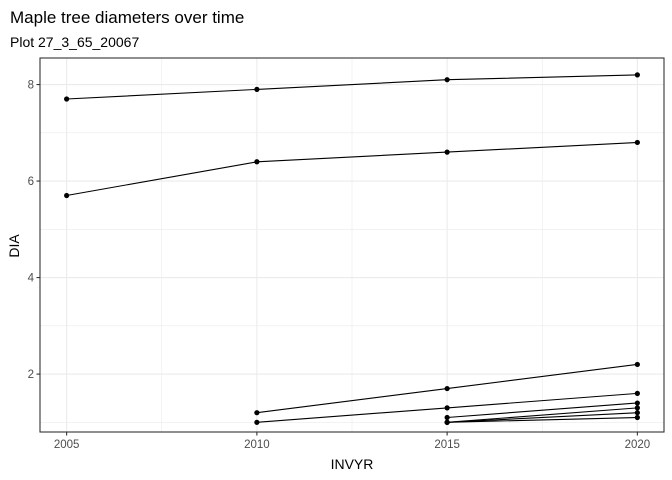  What do you see at coordinates (67, 445) in the screenshot?
I see `x-tick-label: 2005` at bounding box center [67, 445].